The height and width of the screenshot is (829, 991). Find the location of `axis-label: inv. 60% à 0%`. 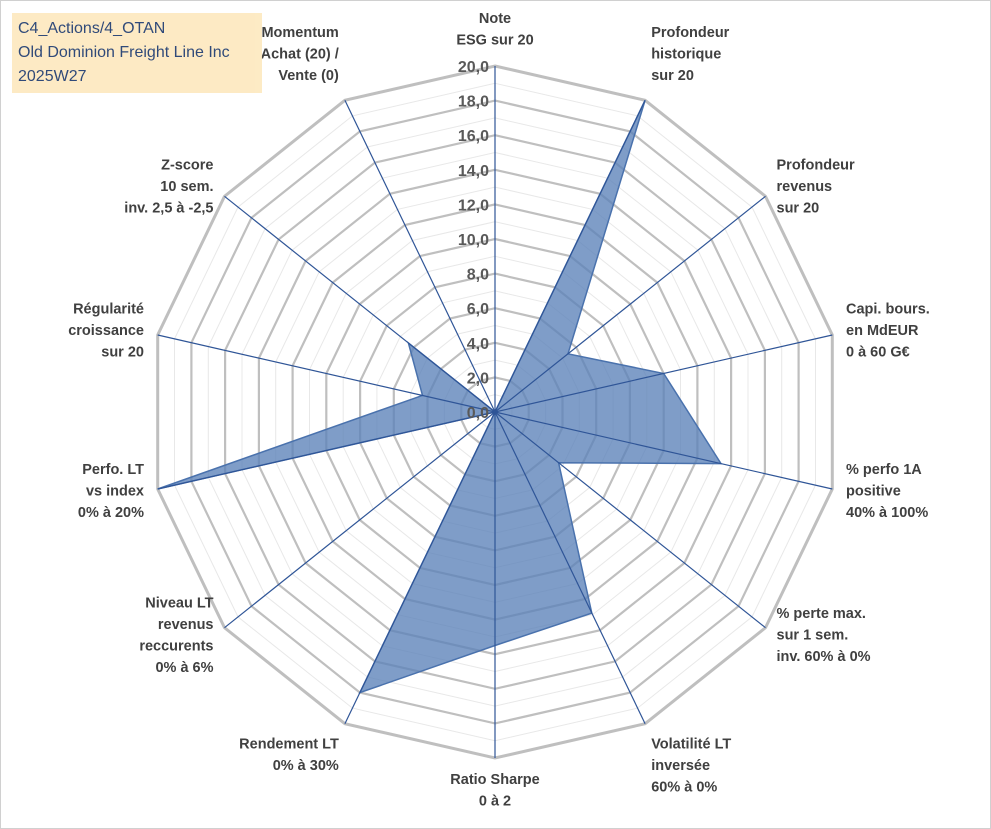

axis-label: inv. 60% à 0% is located at coordinates (824, 657).